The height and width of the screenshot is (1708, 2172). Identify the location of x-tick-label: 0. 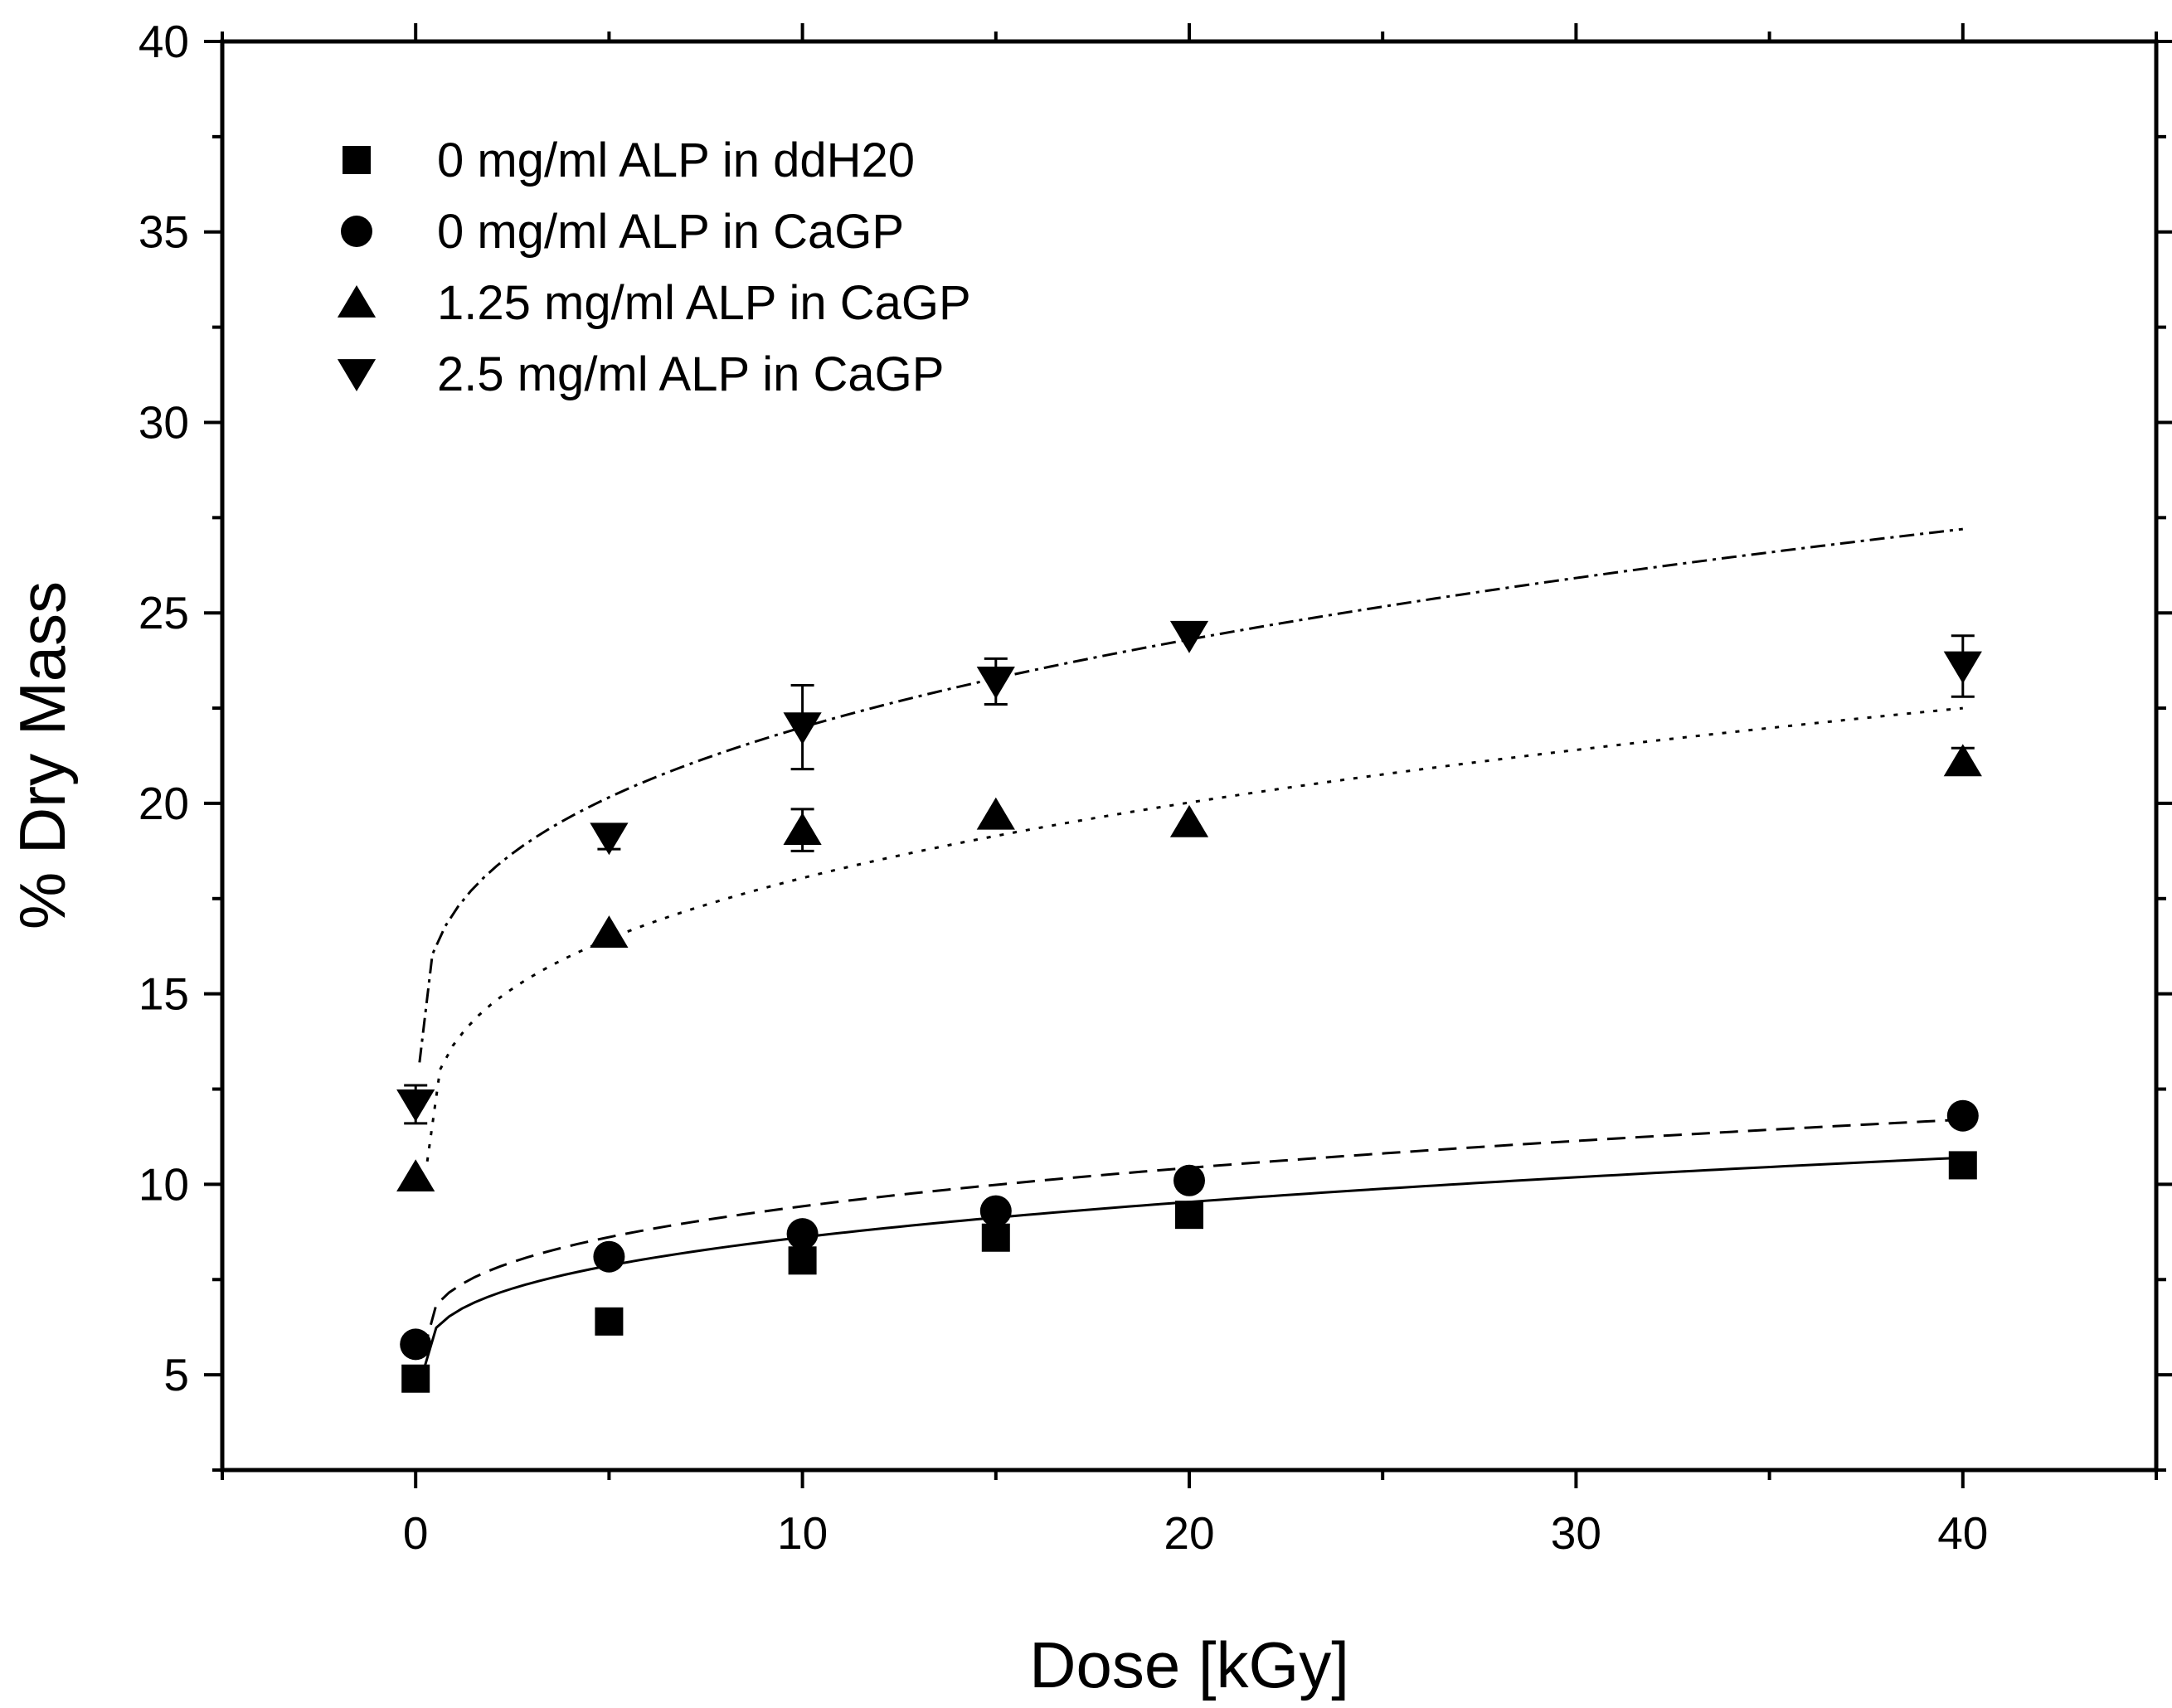
(416, 1533).